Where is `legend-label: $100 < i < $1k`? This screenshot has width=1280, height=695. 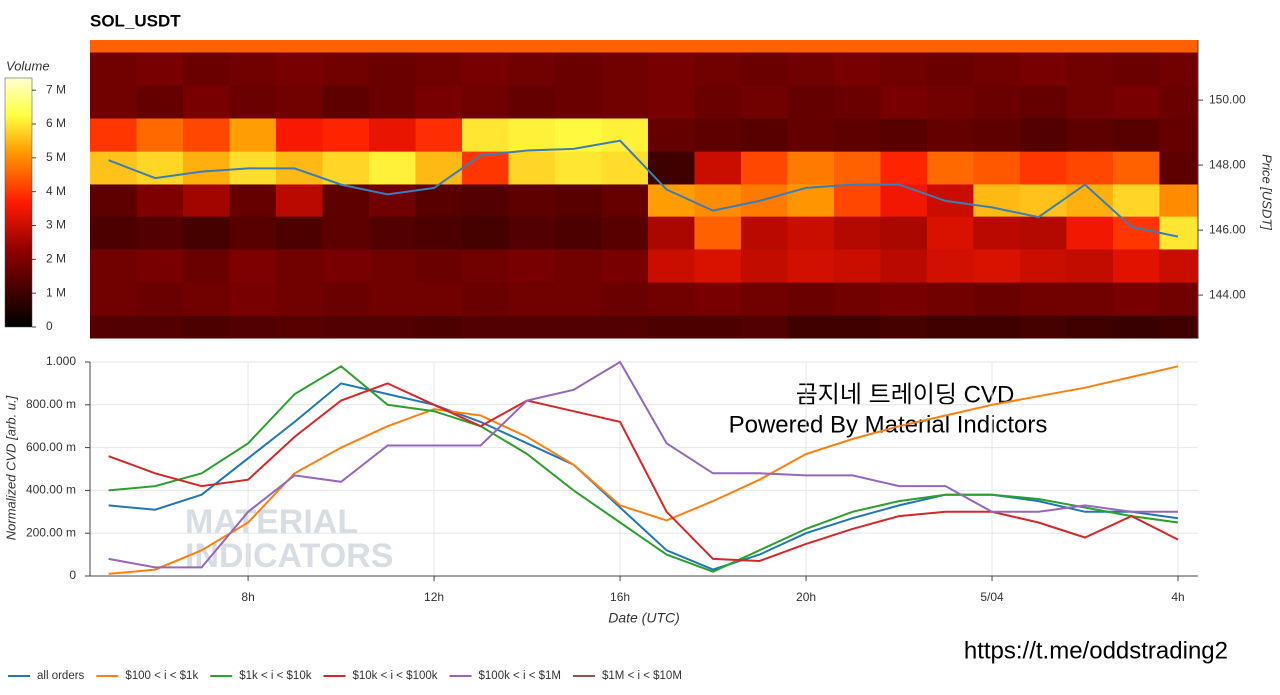 legend-label: $100 < i < $1k is located at coordinates (161, 676).